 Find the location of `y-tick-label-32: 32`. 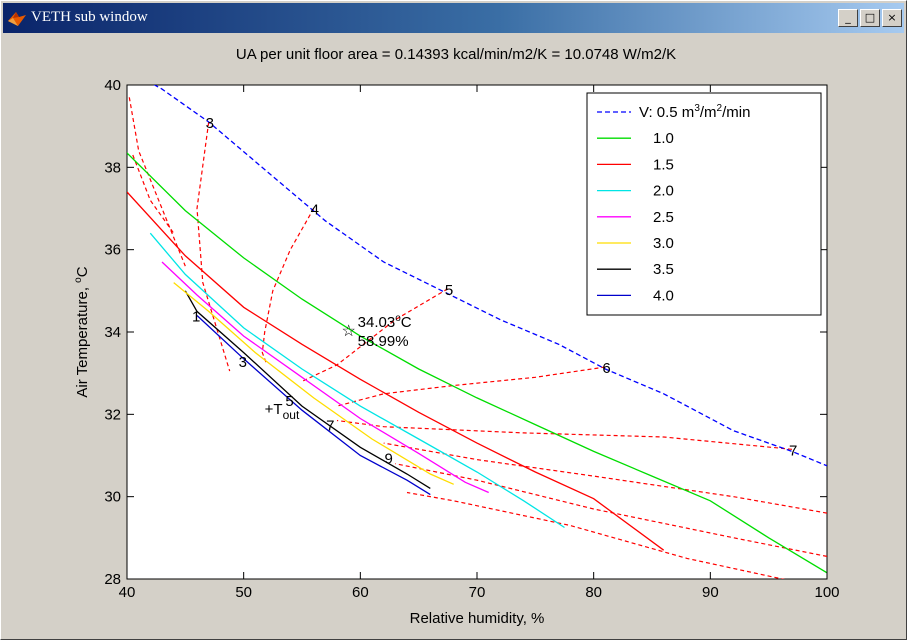

y-tick-label-32: 32 is located at coordinates (112, 414).